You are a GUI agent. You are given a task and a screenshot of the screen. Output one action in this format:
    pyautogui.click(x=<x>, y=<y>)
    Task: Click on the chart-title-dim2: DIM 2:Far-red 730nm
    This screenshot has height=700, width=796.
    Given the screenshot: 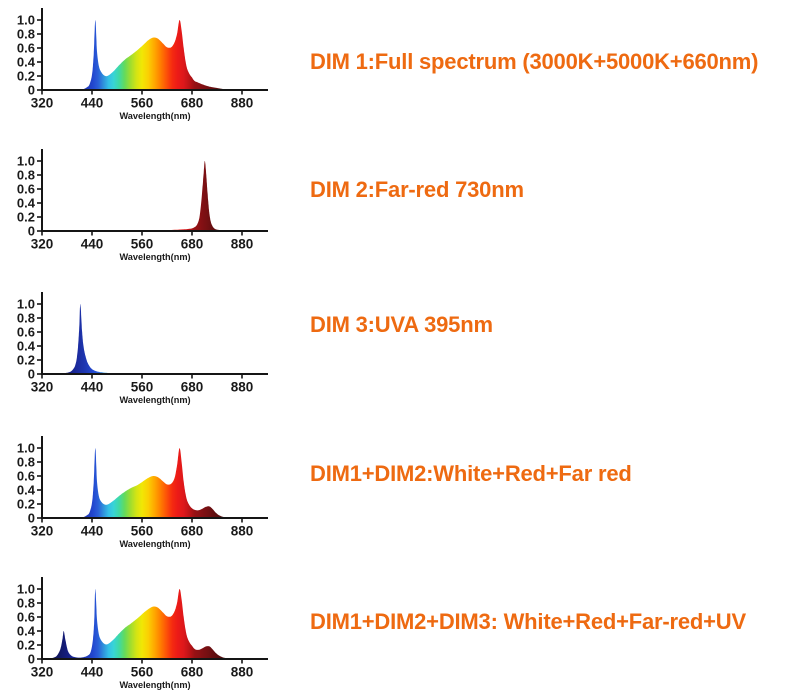 What is the action you would take?
    pyautogui.click(x=417, y=189)
    